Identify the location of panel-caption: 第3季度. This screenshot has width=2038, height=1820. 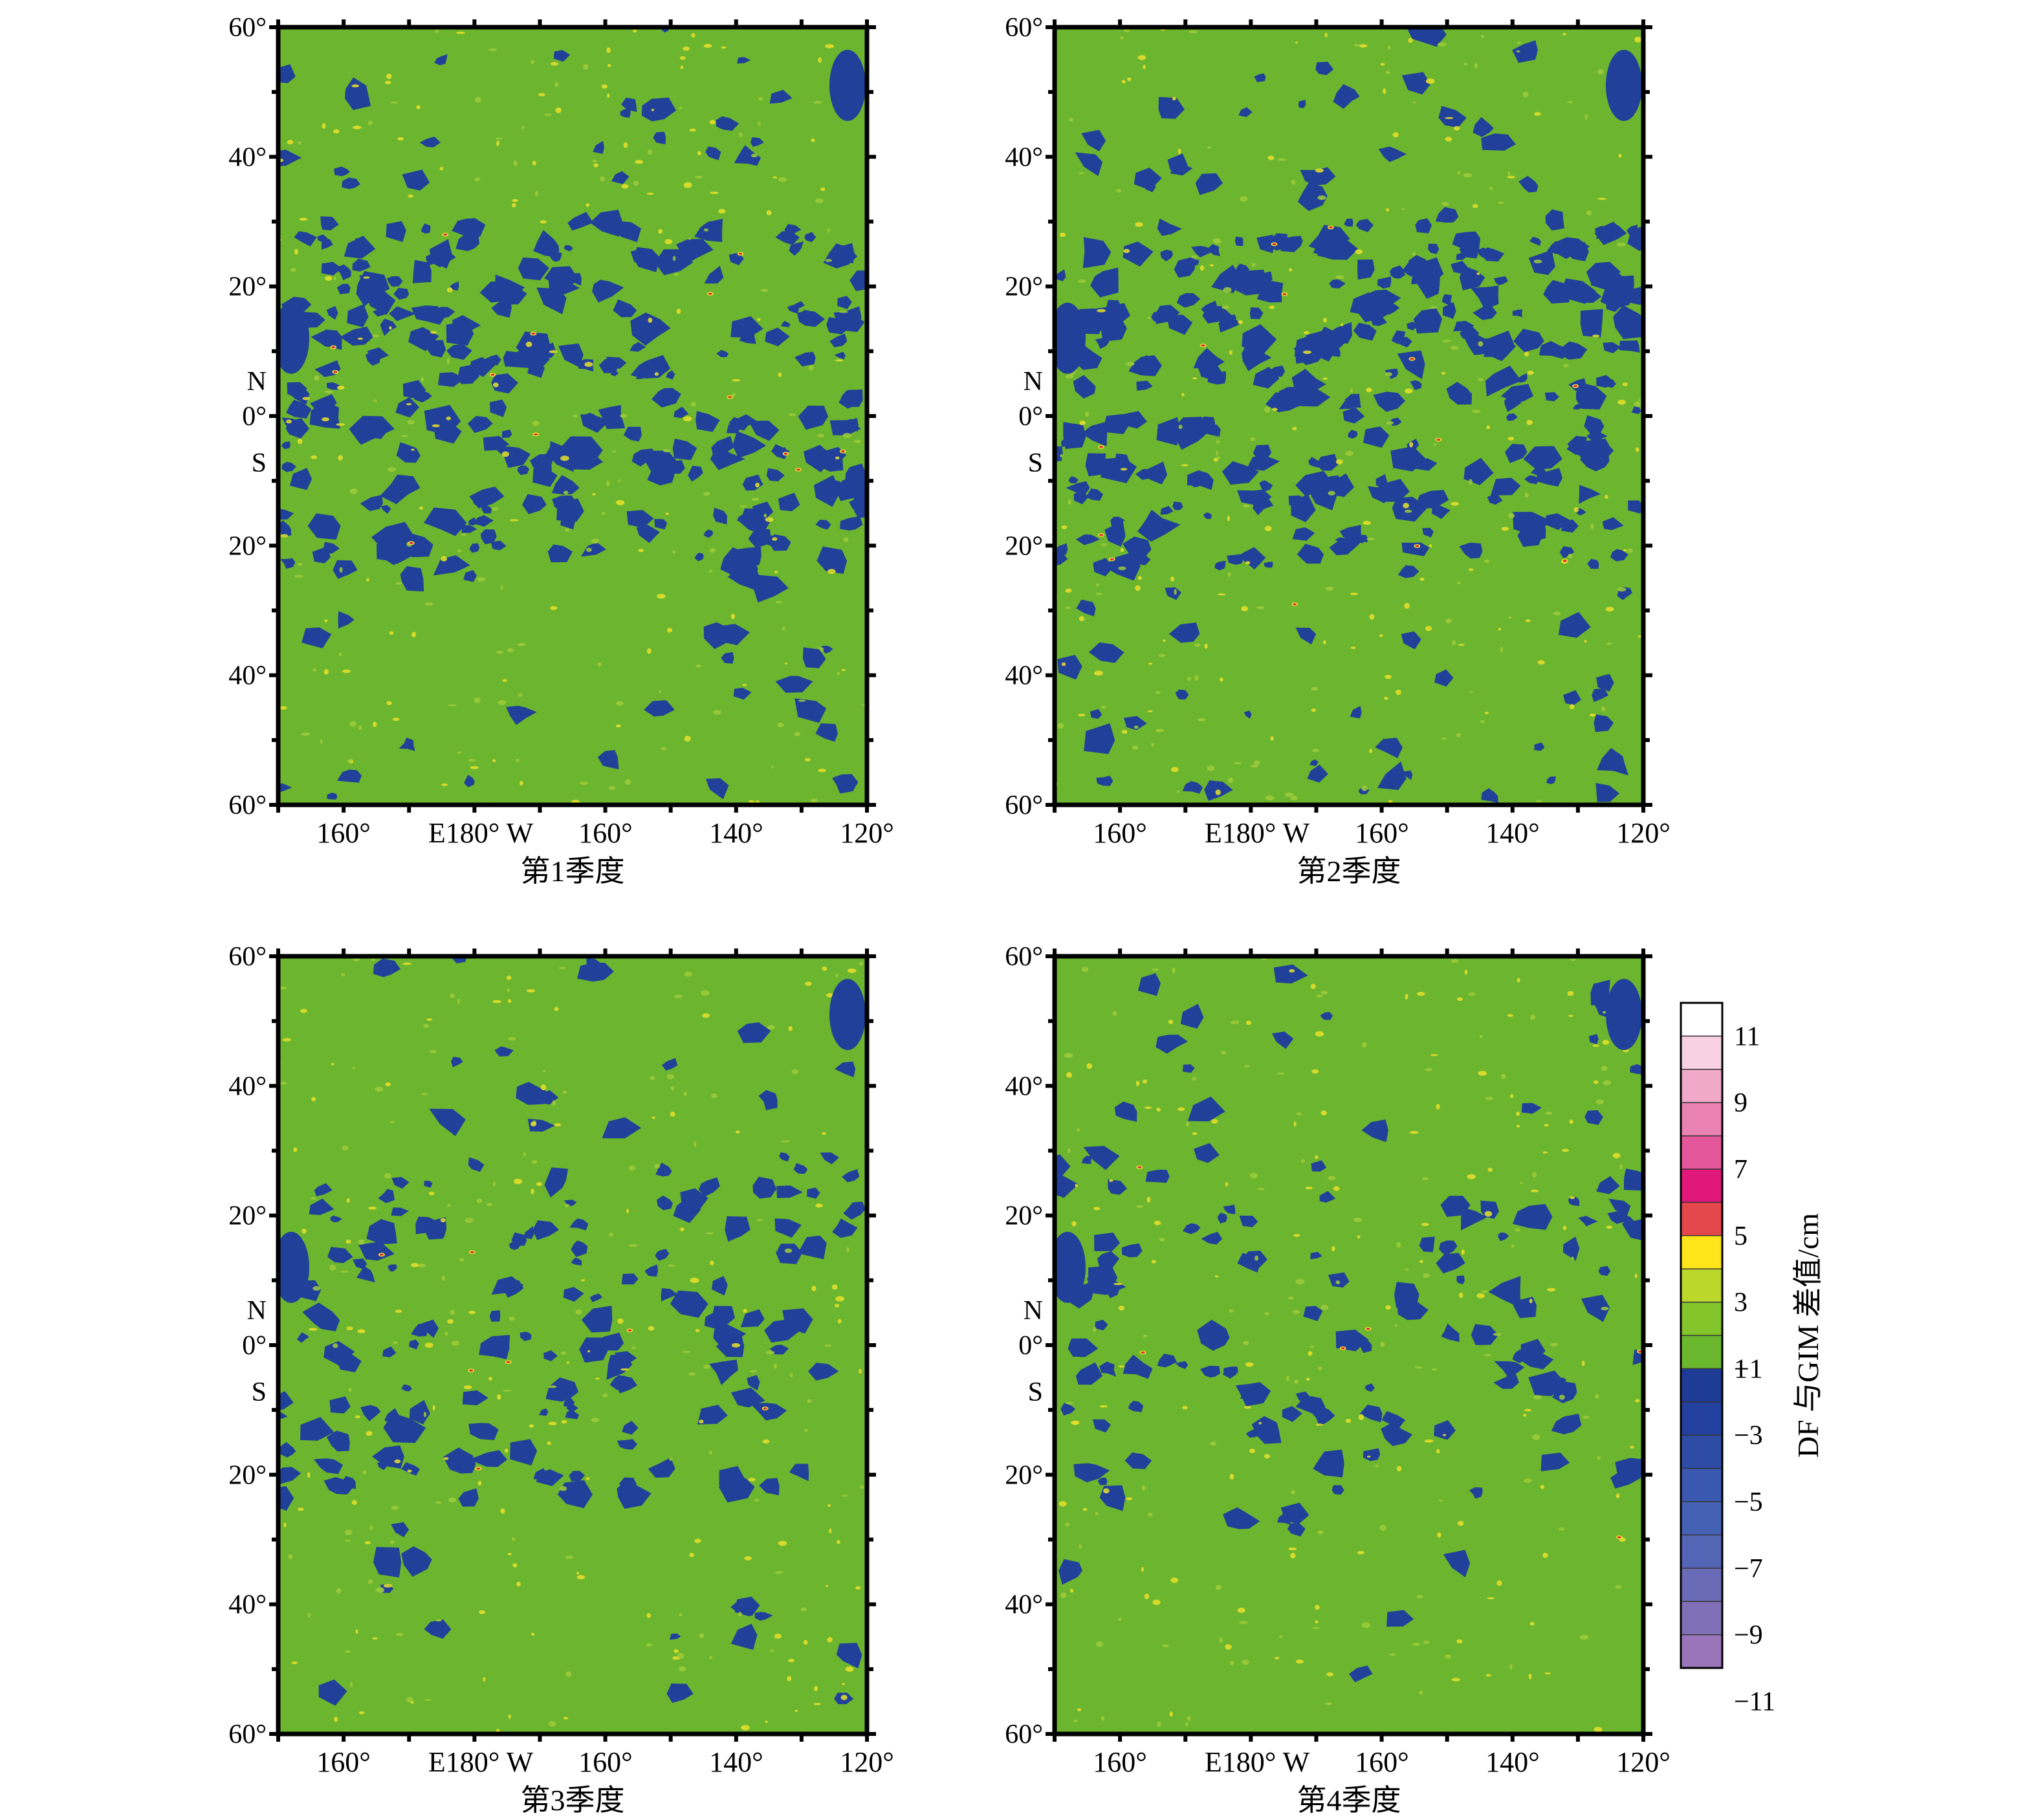
(573, 1801).